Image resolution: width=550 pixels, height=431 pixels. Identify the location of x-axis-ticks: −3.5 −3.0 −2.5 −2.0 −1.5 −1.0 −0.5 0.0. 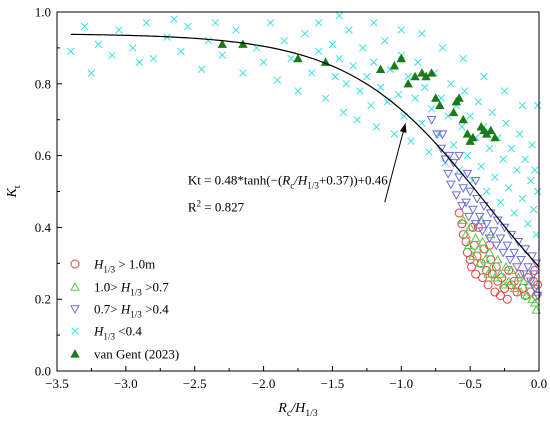
(296, 378).